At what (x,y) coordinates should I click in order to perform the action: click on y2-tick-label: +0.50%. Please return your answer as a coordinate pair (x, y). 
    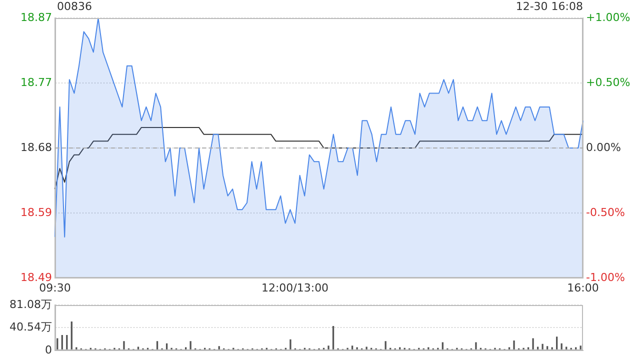
    Looking at the image, I should click on (608, 82).